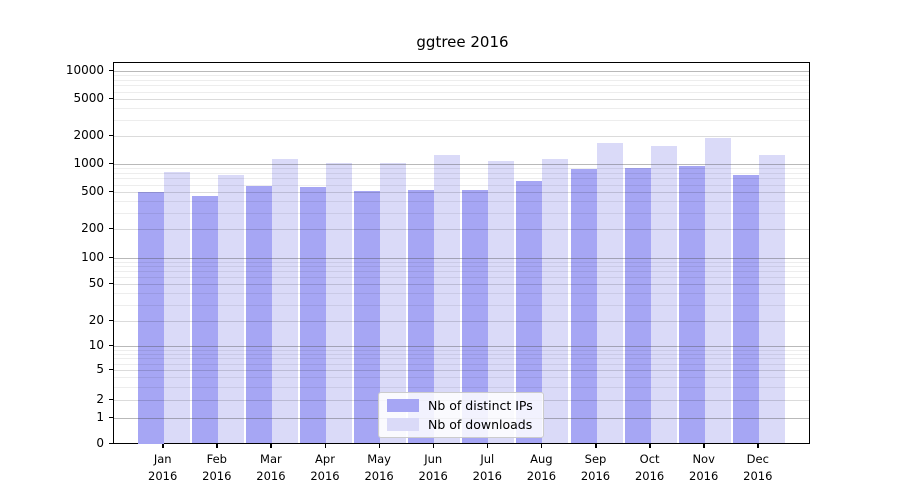 This screenshot has height=500, width=900. Describe the element at coordinates (771, 299) in the screenshot. I see `bar-downloads-dec` at that location.